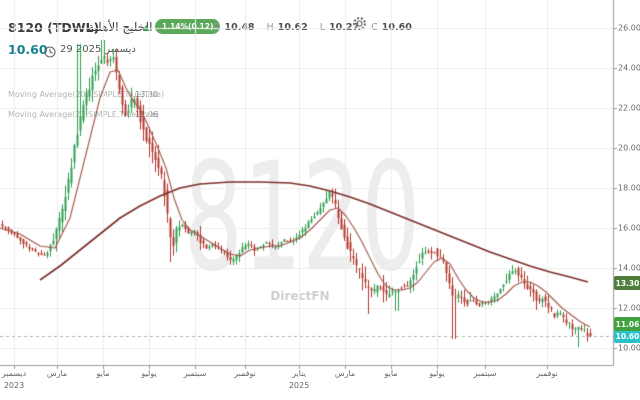 Image resolution: width=640 pixels, height=400 pixels. What do you see at coordinates (14, 373) in the screenshot?
I see `x-tick-label: ديسمبر` at bounding box center [14, 373].